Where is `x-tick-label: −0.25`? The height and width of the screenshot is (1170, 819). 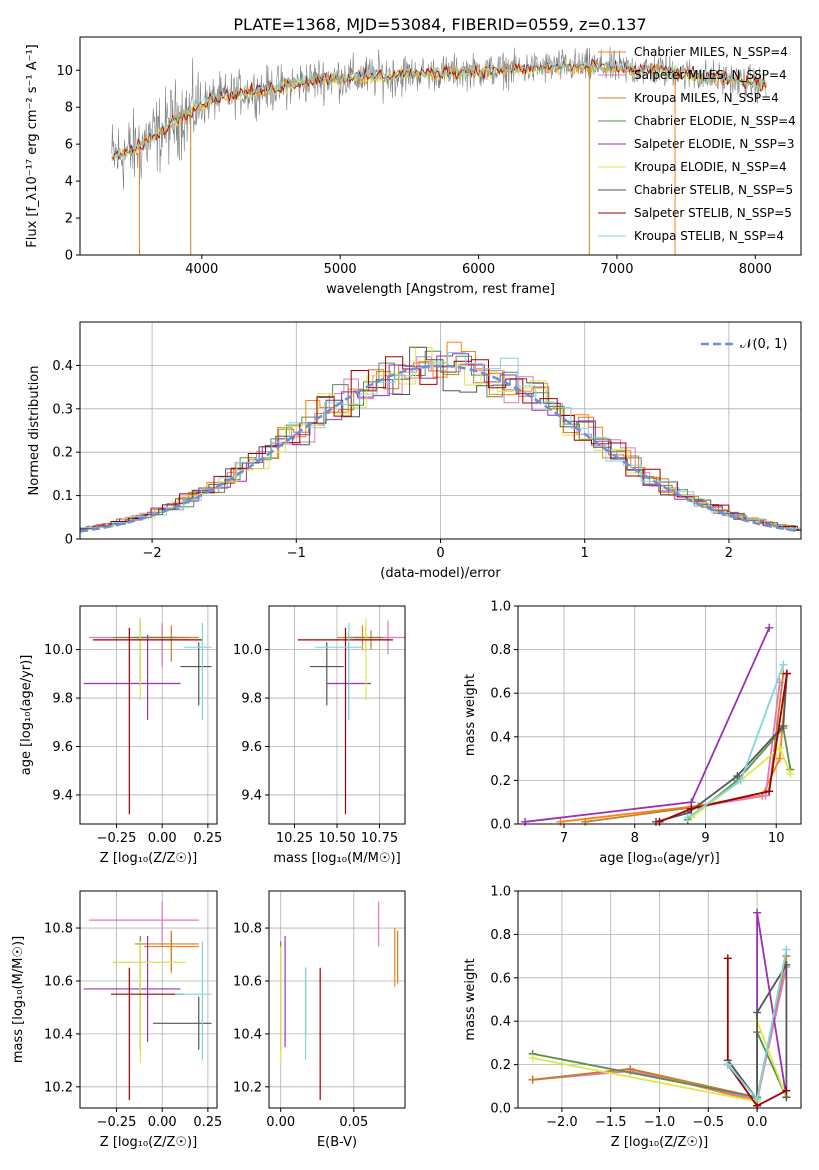
x-tick-label: −0.25 is located at coordinates (117, 1122).